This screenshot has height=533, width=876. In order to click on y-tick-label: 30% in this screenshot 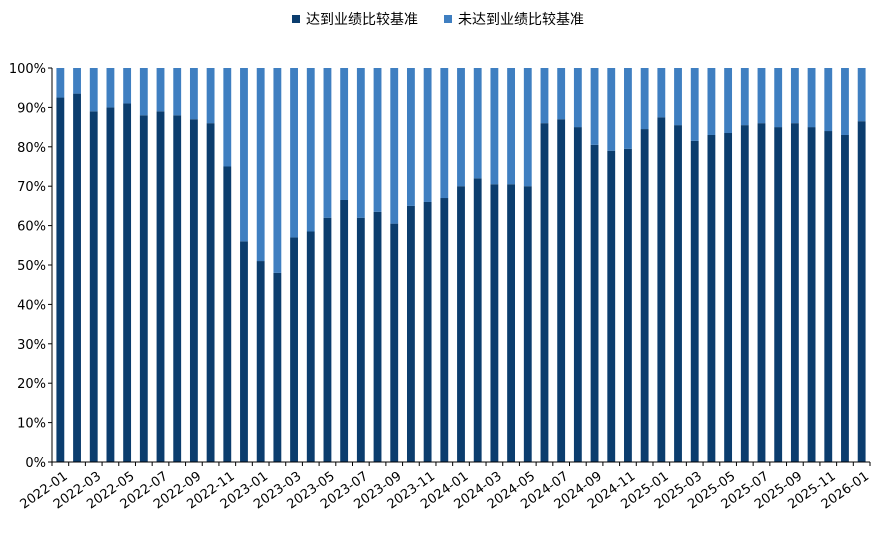, I will do `click(31, 345)`.